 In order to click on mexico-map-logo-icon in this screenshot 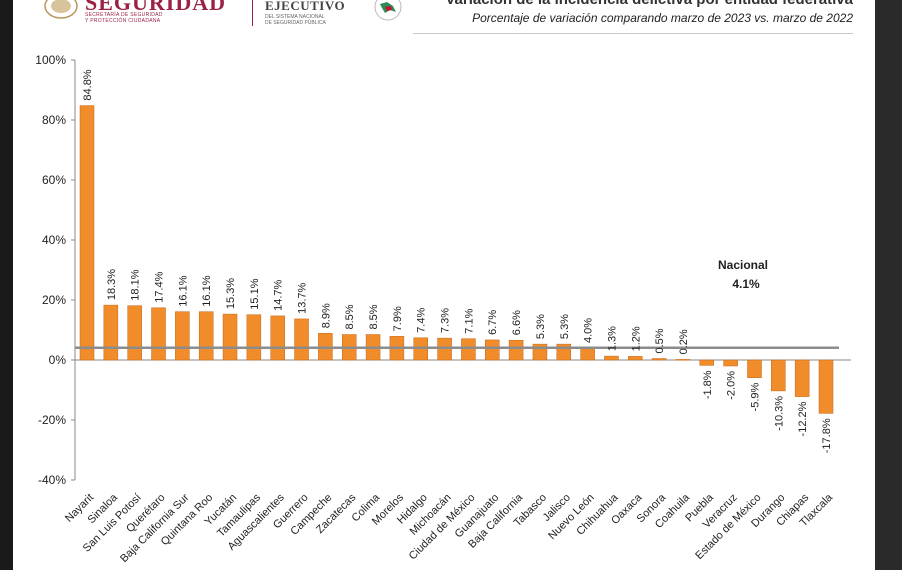, I will do `click(388, 10)`.